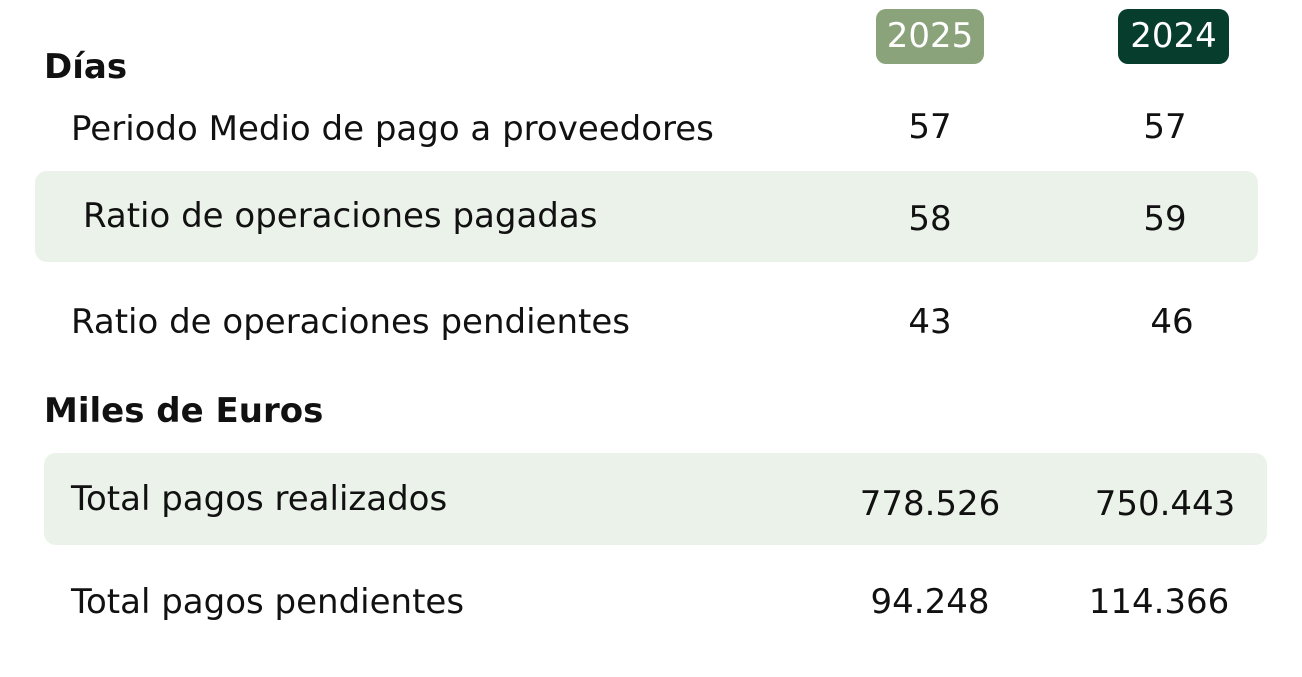 The width and height of the screenshot is (1302, 677). What do you see at coordinates (259, 499) in the screenshot?
I see `row-label: Total pagos realizados` at bounding box center [259, 499].